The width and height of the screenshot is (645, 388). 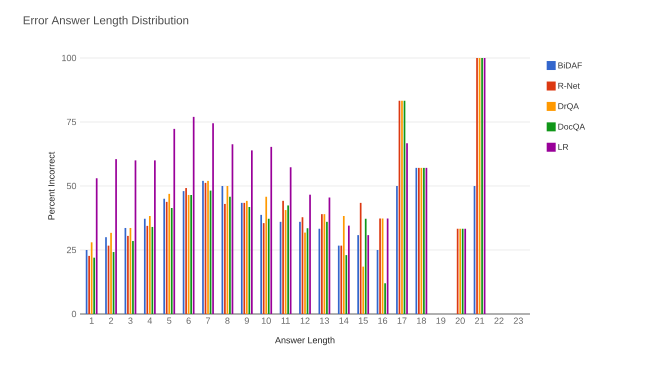 I want to click on x-tick-label: 9, so click(x=246, y=321).